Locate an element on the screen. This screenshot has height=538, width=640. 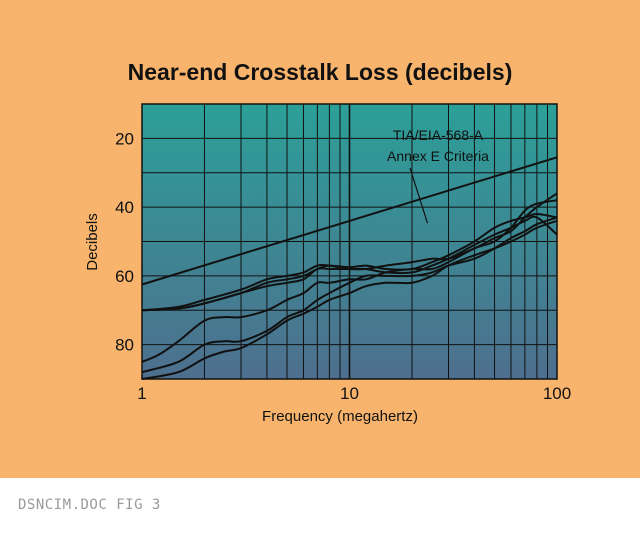
annotation-leader-line is located at coordinates (419, 195).